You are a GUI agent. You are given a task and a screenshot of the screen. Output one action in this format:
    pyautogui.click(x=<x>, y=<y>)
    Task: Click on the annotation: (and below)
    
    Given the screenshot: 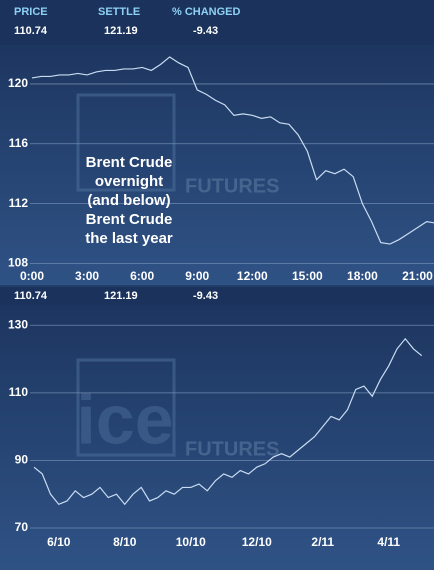 What is the action you would take?
    pyautogui.click(x=128, y=200)
    